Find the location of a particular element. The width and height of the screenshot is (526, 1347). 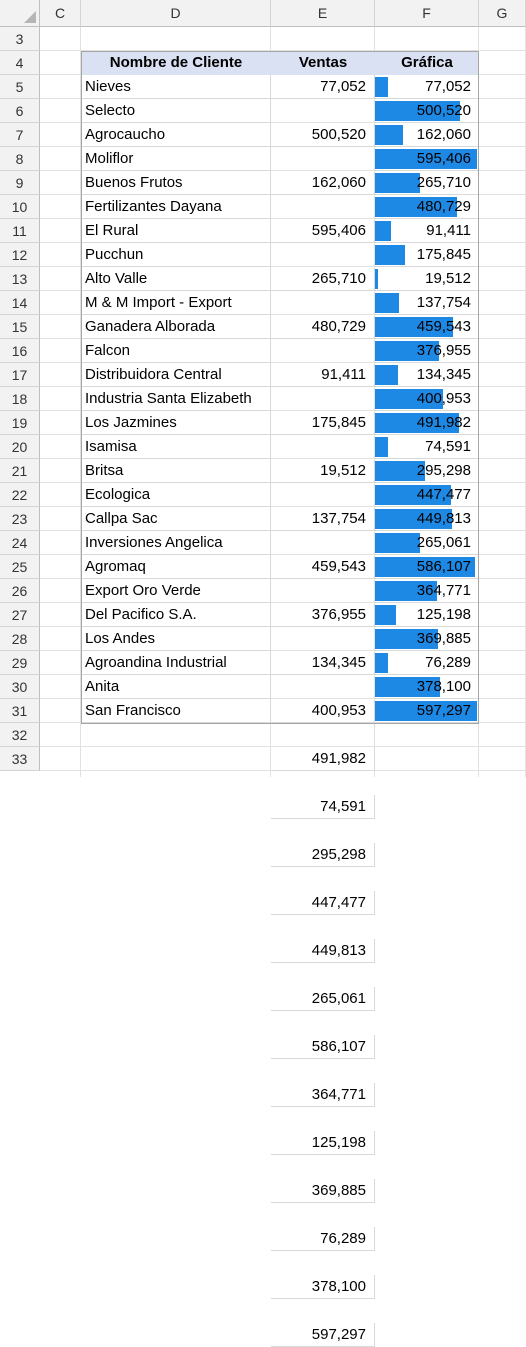

chart-cell: 500,520 is located at coordinates (427, 111).